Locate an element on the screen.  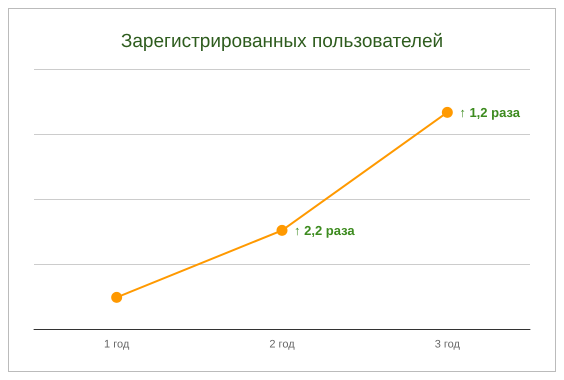
x-tick-label: 1 год is located at coordinates (117, 344).